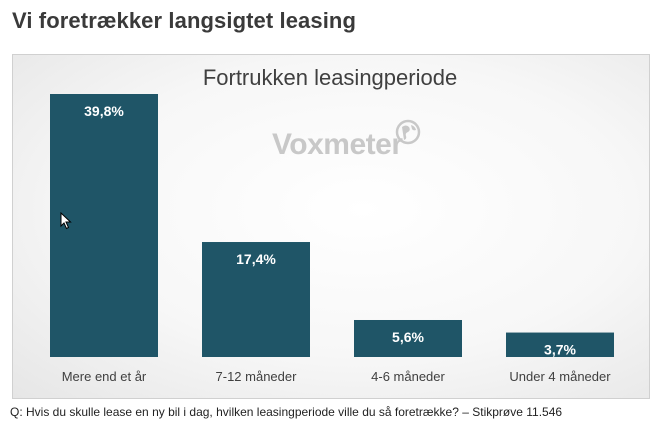 The width and height of the screenshot is (660, 434). Describe the element at coordinates (256, 259) in the screenshot. I see `data-label-2: 17,4%` at that location.